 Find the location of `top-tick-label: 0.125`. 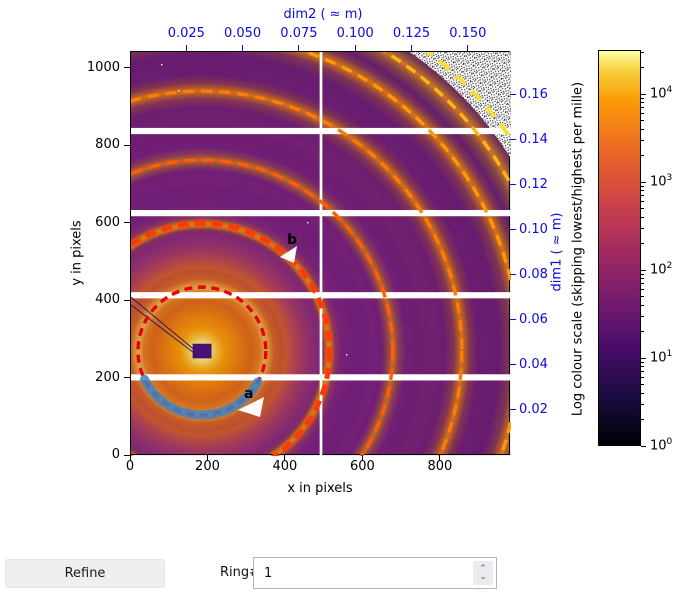

top-tick-label: 0.125 is located at coordinates (411, 33).